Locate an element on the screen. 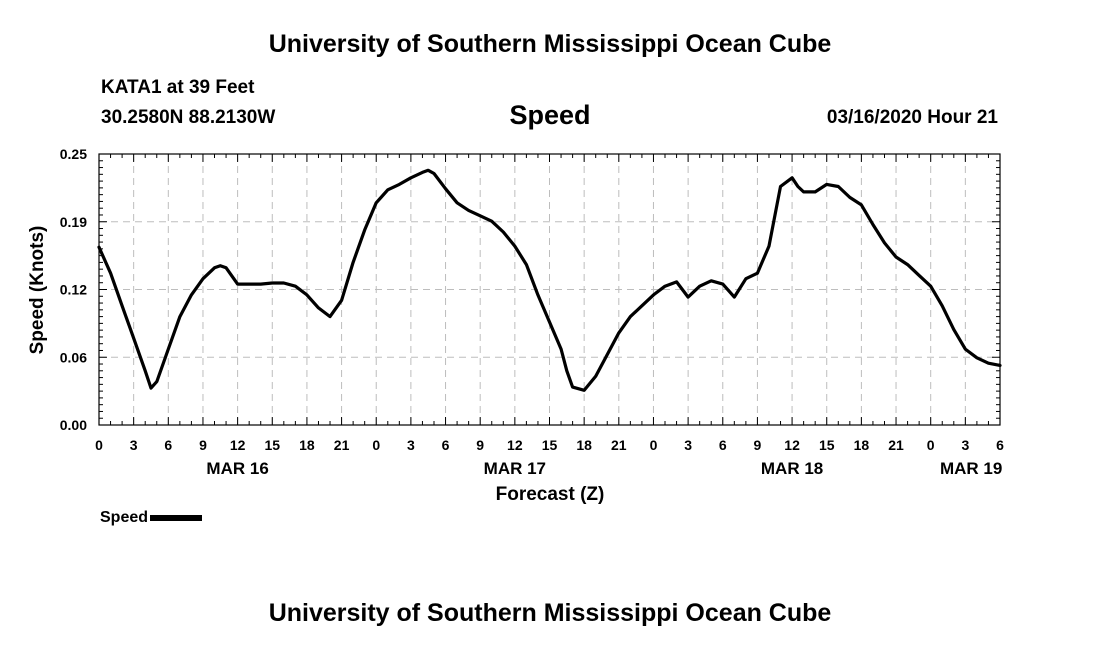 The image size is (1100, 650). y-axis-label: Speed (Knots) is located at coordinates (37, 290).